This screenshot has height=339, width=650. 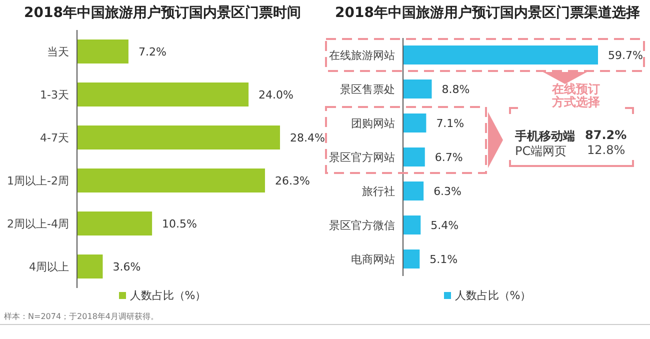 I want to click on data-label: 59.7%, so click(x=625, y=55).